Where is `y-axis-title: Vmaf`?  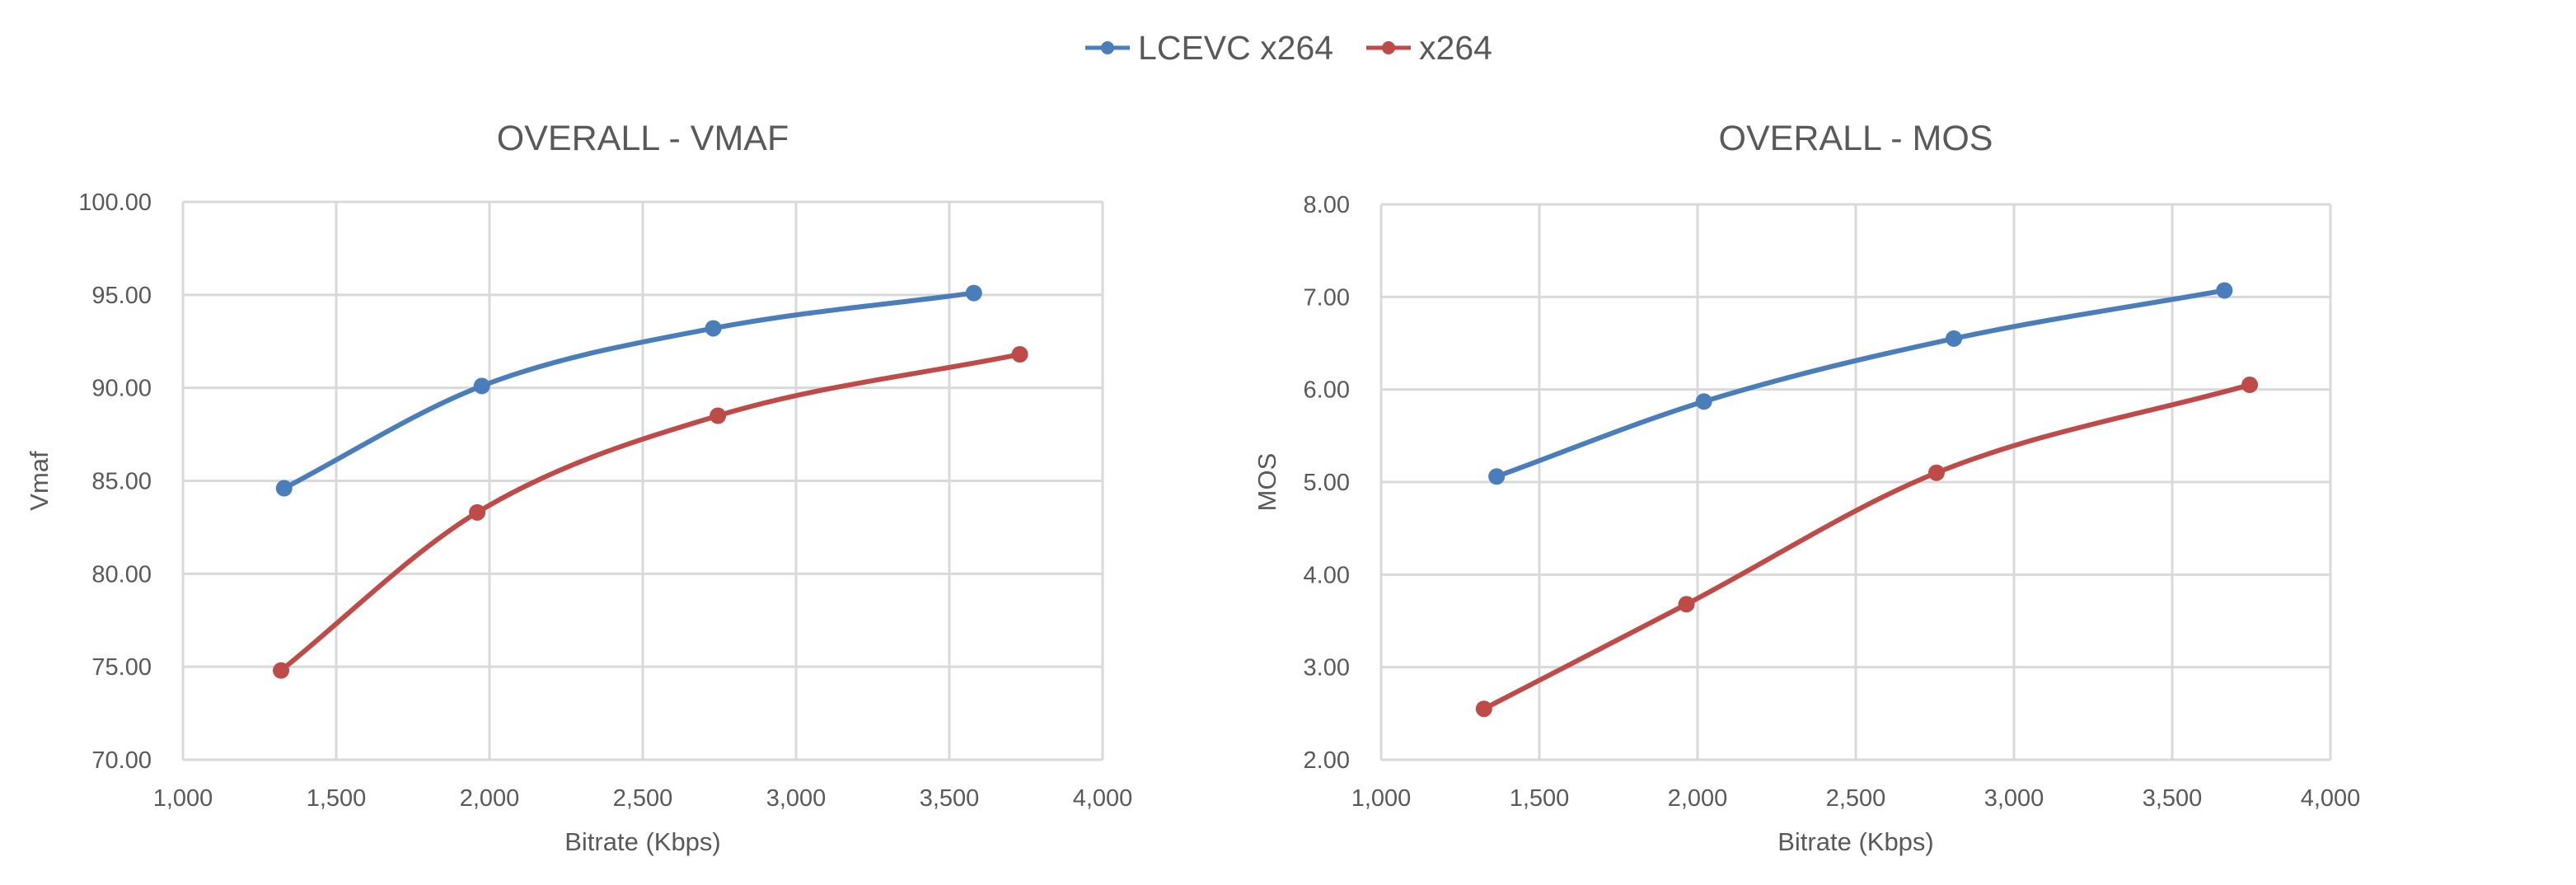 y-axis-title: Vmaf is located at coordinates (39, 481).